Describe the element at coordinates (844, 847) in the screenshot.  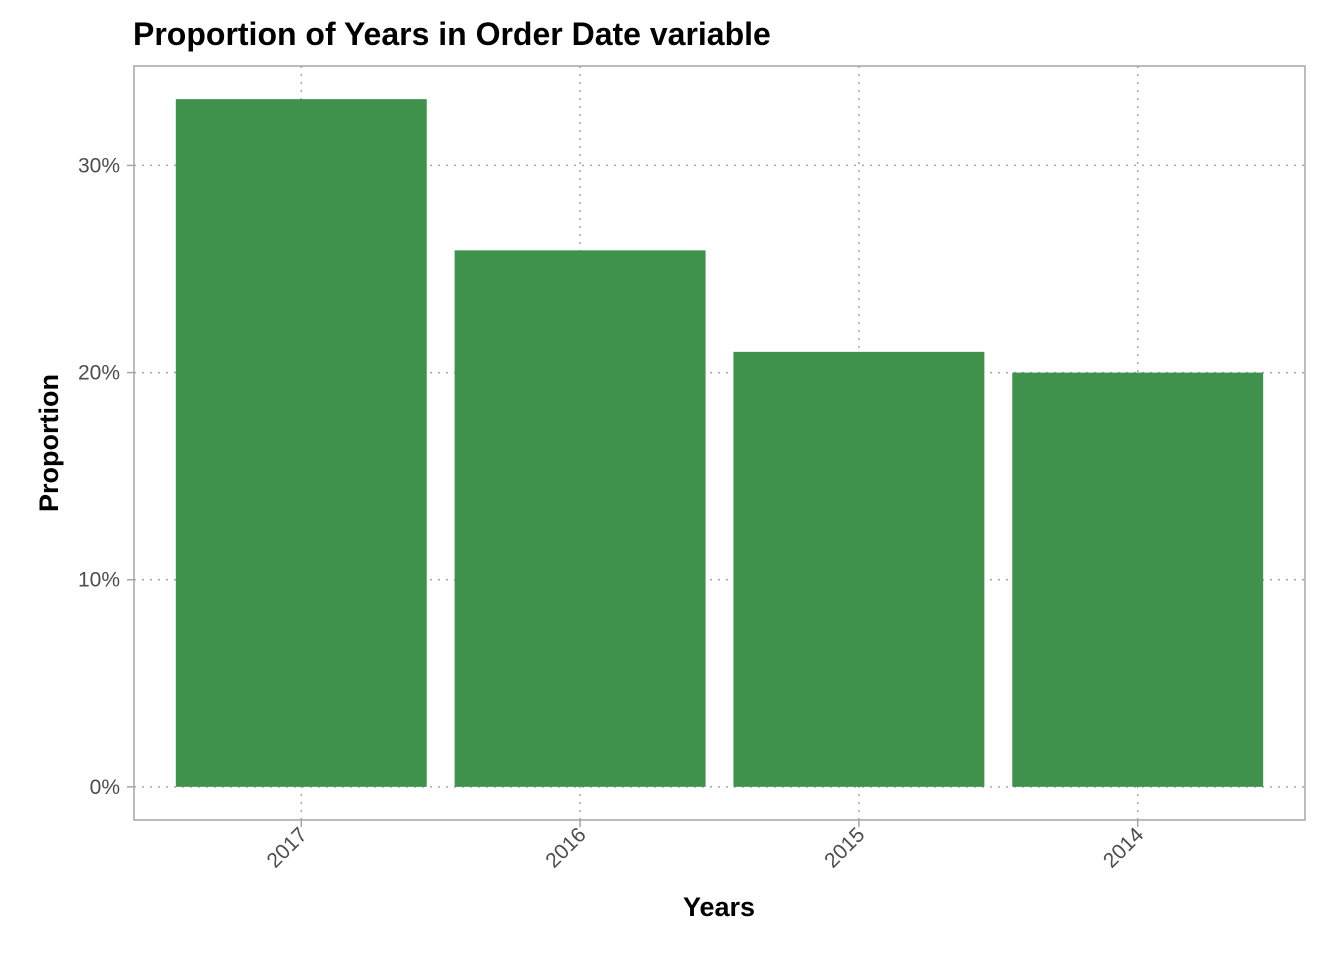
I see `x-tick-label-2015: 2015` at that location.